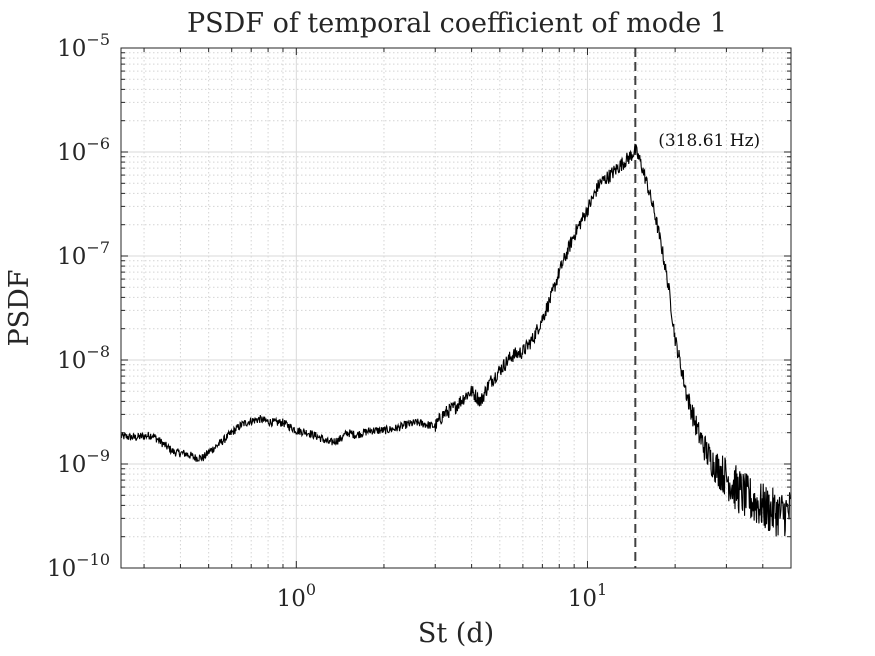  I want to click on y-tick-label: 10⁻⁶, so click(83, 150).